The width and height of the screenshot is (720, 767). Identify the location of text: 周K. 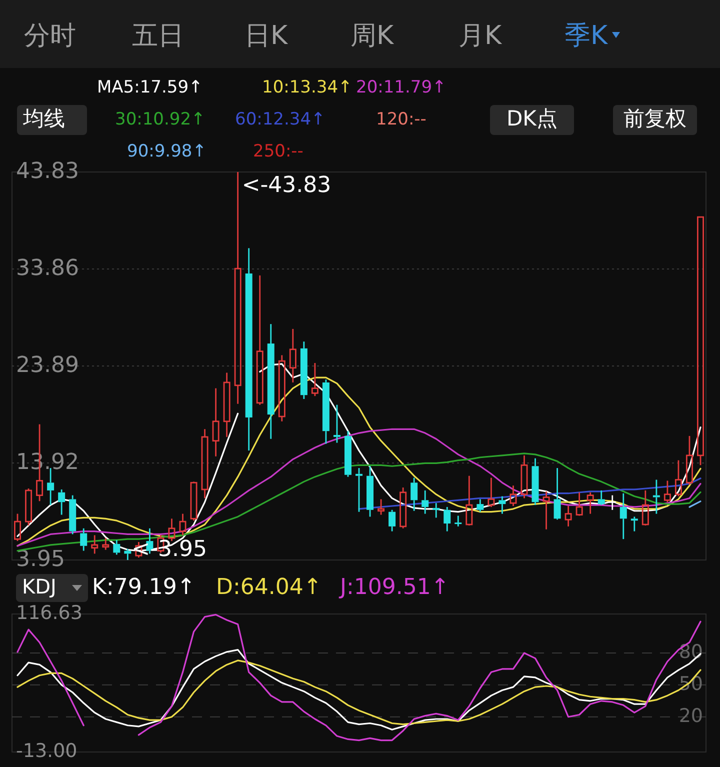
(372, 36).